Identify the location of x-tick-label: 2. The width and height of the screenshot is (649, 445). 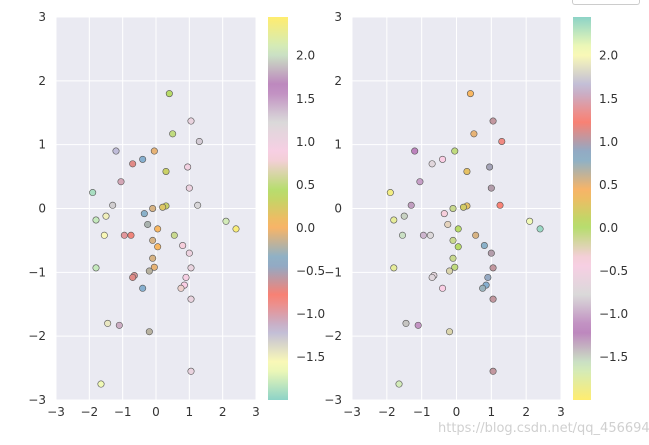
(223, 412).